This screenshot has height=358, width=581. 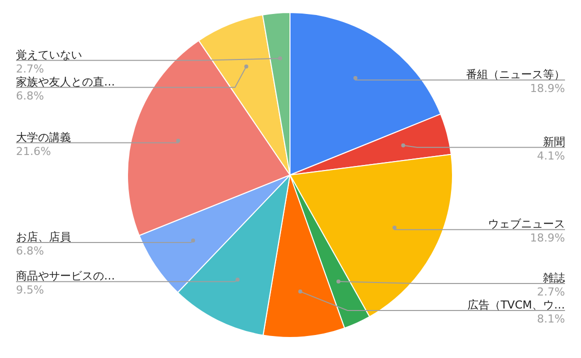 What do you see at coordinates (43, 137) in the screenshot?
I see `slice-label: 大学の講義` at bounding box center [43, 137].